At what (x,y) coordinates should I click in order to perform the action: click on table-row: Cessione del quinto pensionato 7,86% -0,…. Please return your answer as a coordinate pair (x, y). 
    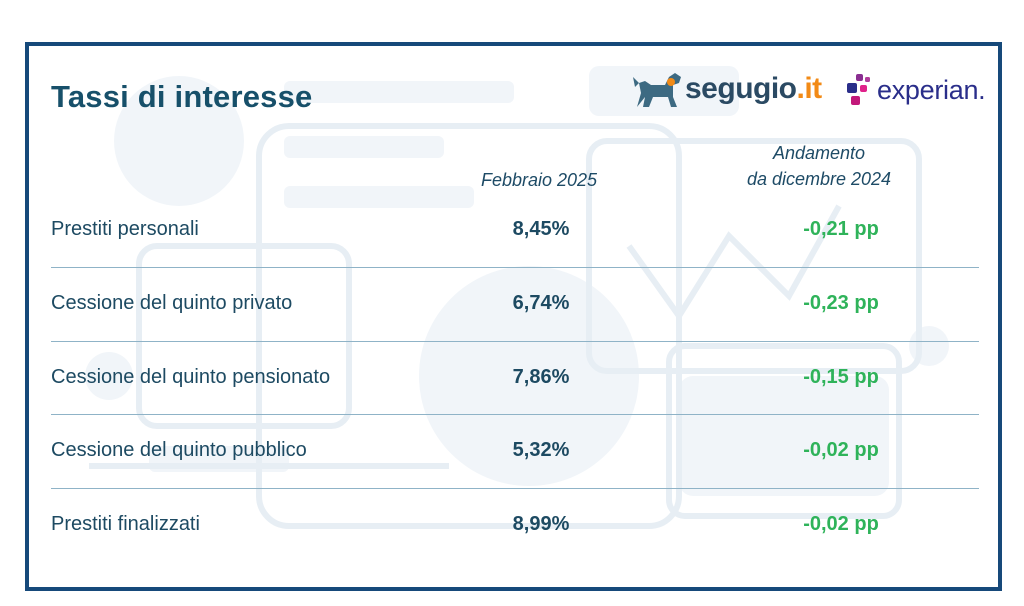
    Looking at the image, I should click on (515, 378).